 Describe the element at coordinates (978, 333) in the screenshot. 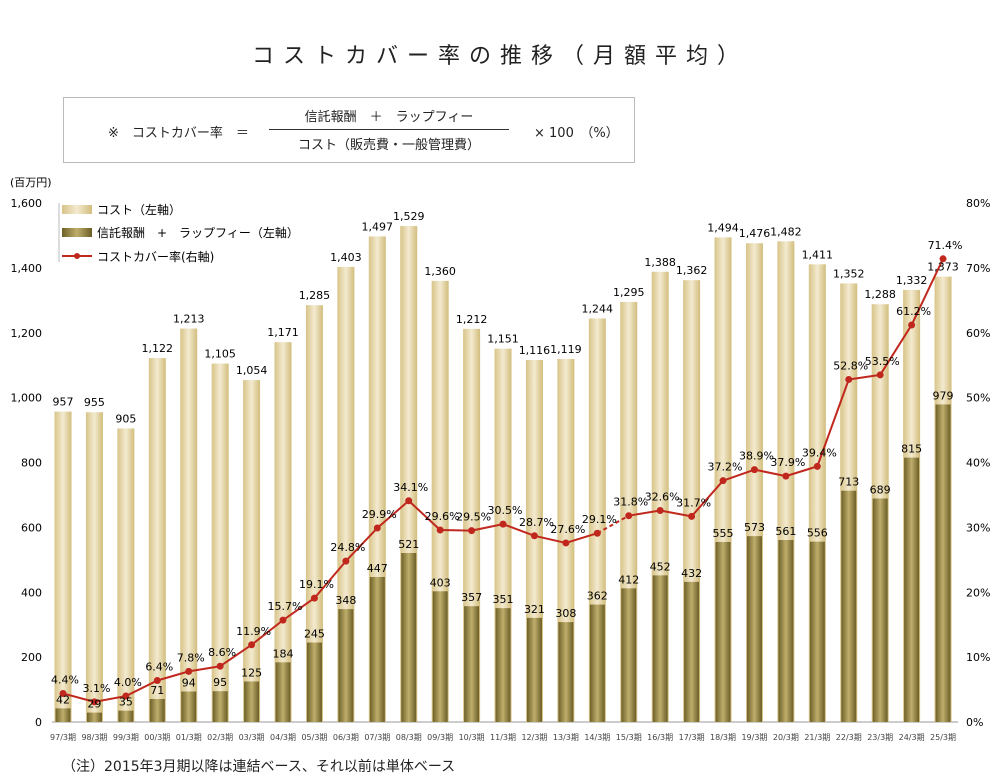

I see `y-tick-right: 60%` at that location.